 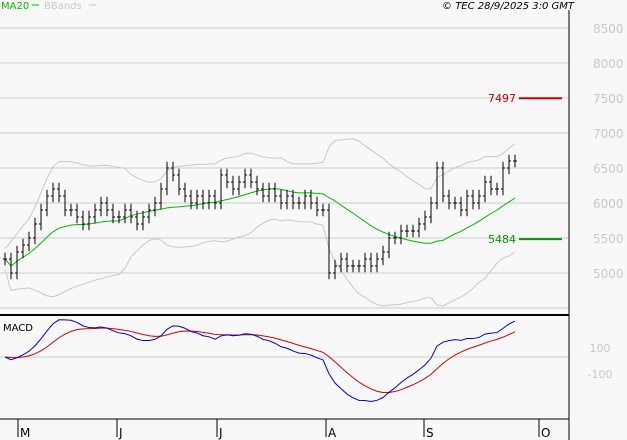 I want to click on price-tick-label: 5000, so click(x=608, y=274).